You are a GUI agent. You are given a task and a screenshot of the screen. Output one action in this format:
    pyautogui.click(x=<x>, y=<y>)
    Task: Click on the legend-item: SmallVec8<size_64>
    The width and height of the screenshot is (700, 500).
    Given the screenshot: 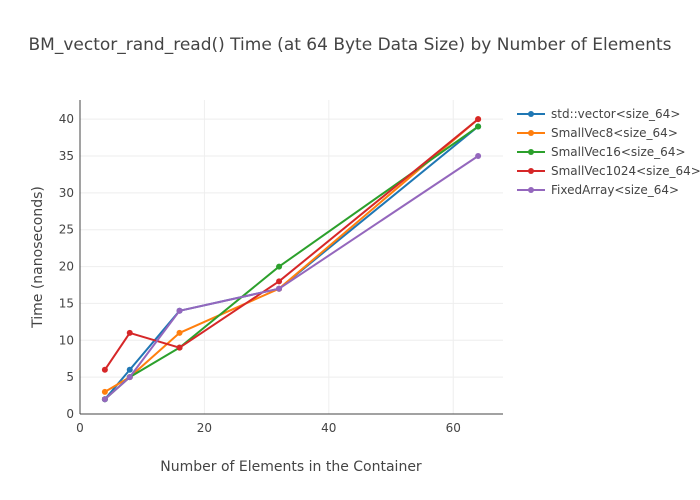 What is the action you would take?
    pyautogui.click(x=597, y=133)
    